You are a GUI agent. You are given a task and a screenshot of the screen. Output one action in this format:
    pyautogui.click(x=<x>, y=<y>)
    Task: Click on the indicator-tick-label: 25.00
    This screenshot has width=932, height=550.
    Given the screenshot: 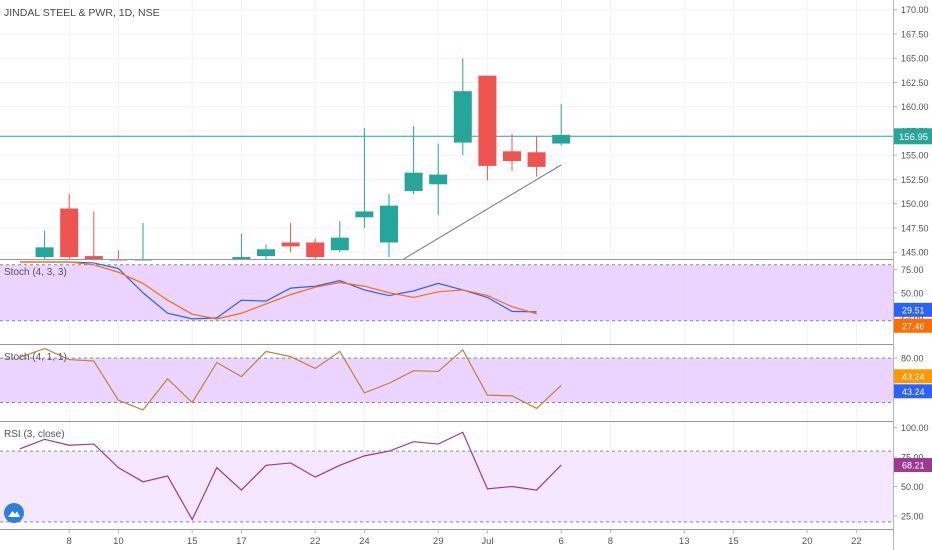 What is the action you would take?
    pyautogui.click(x=912, y=517)
    